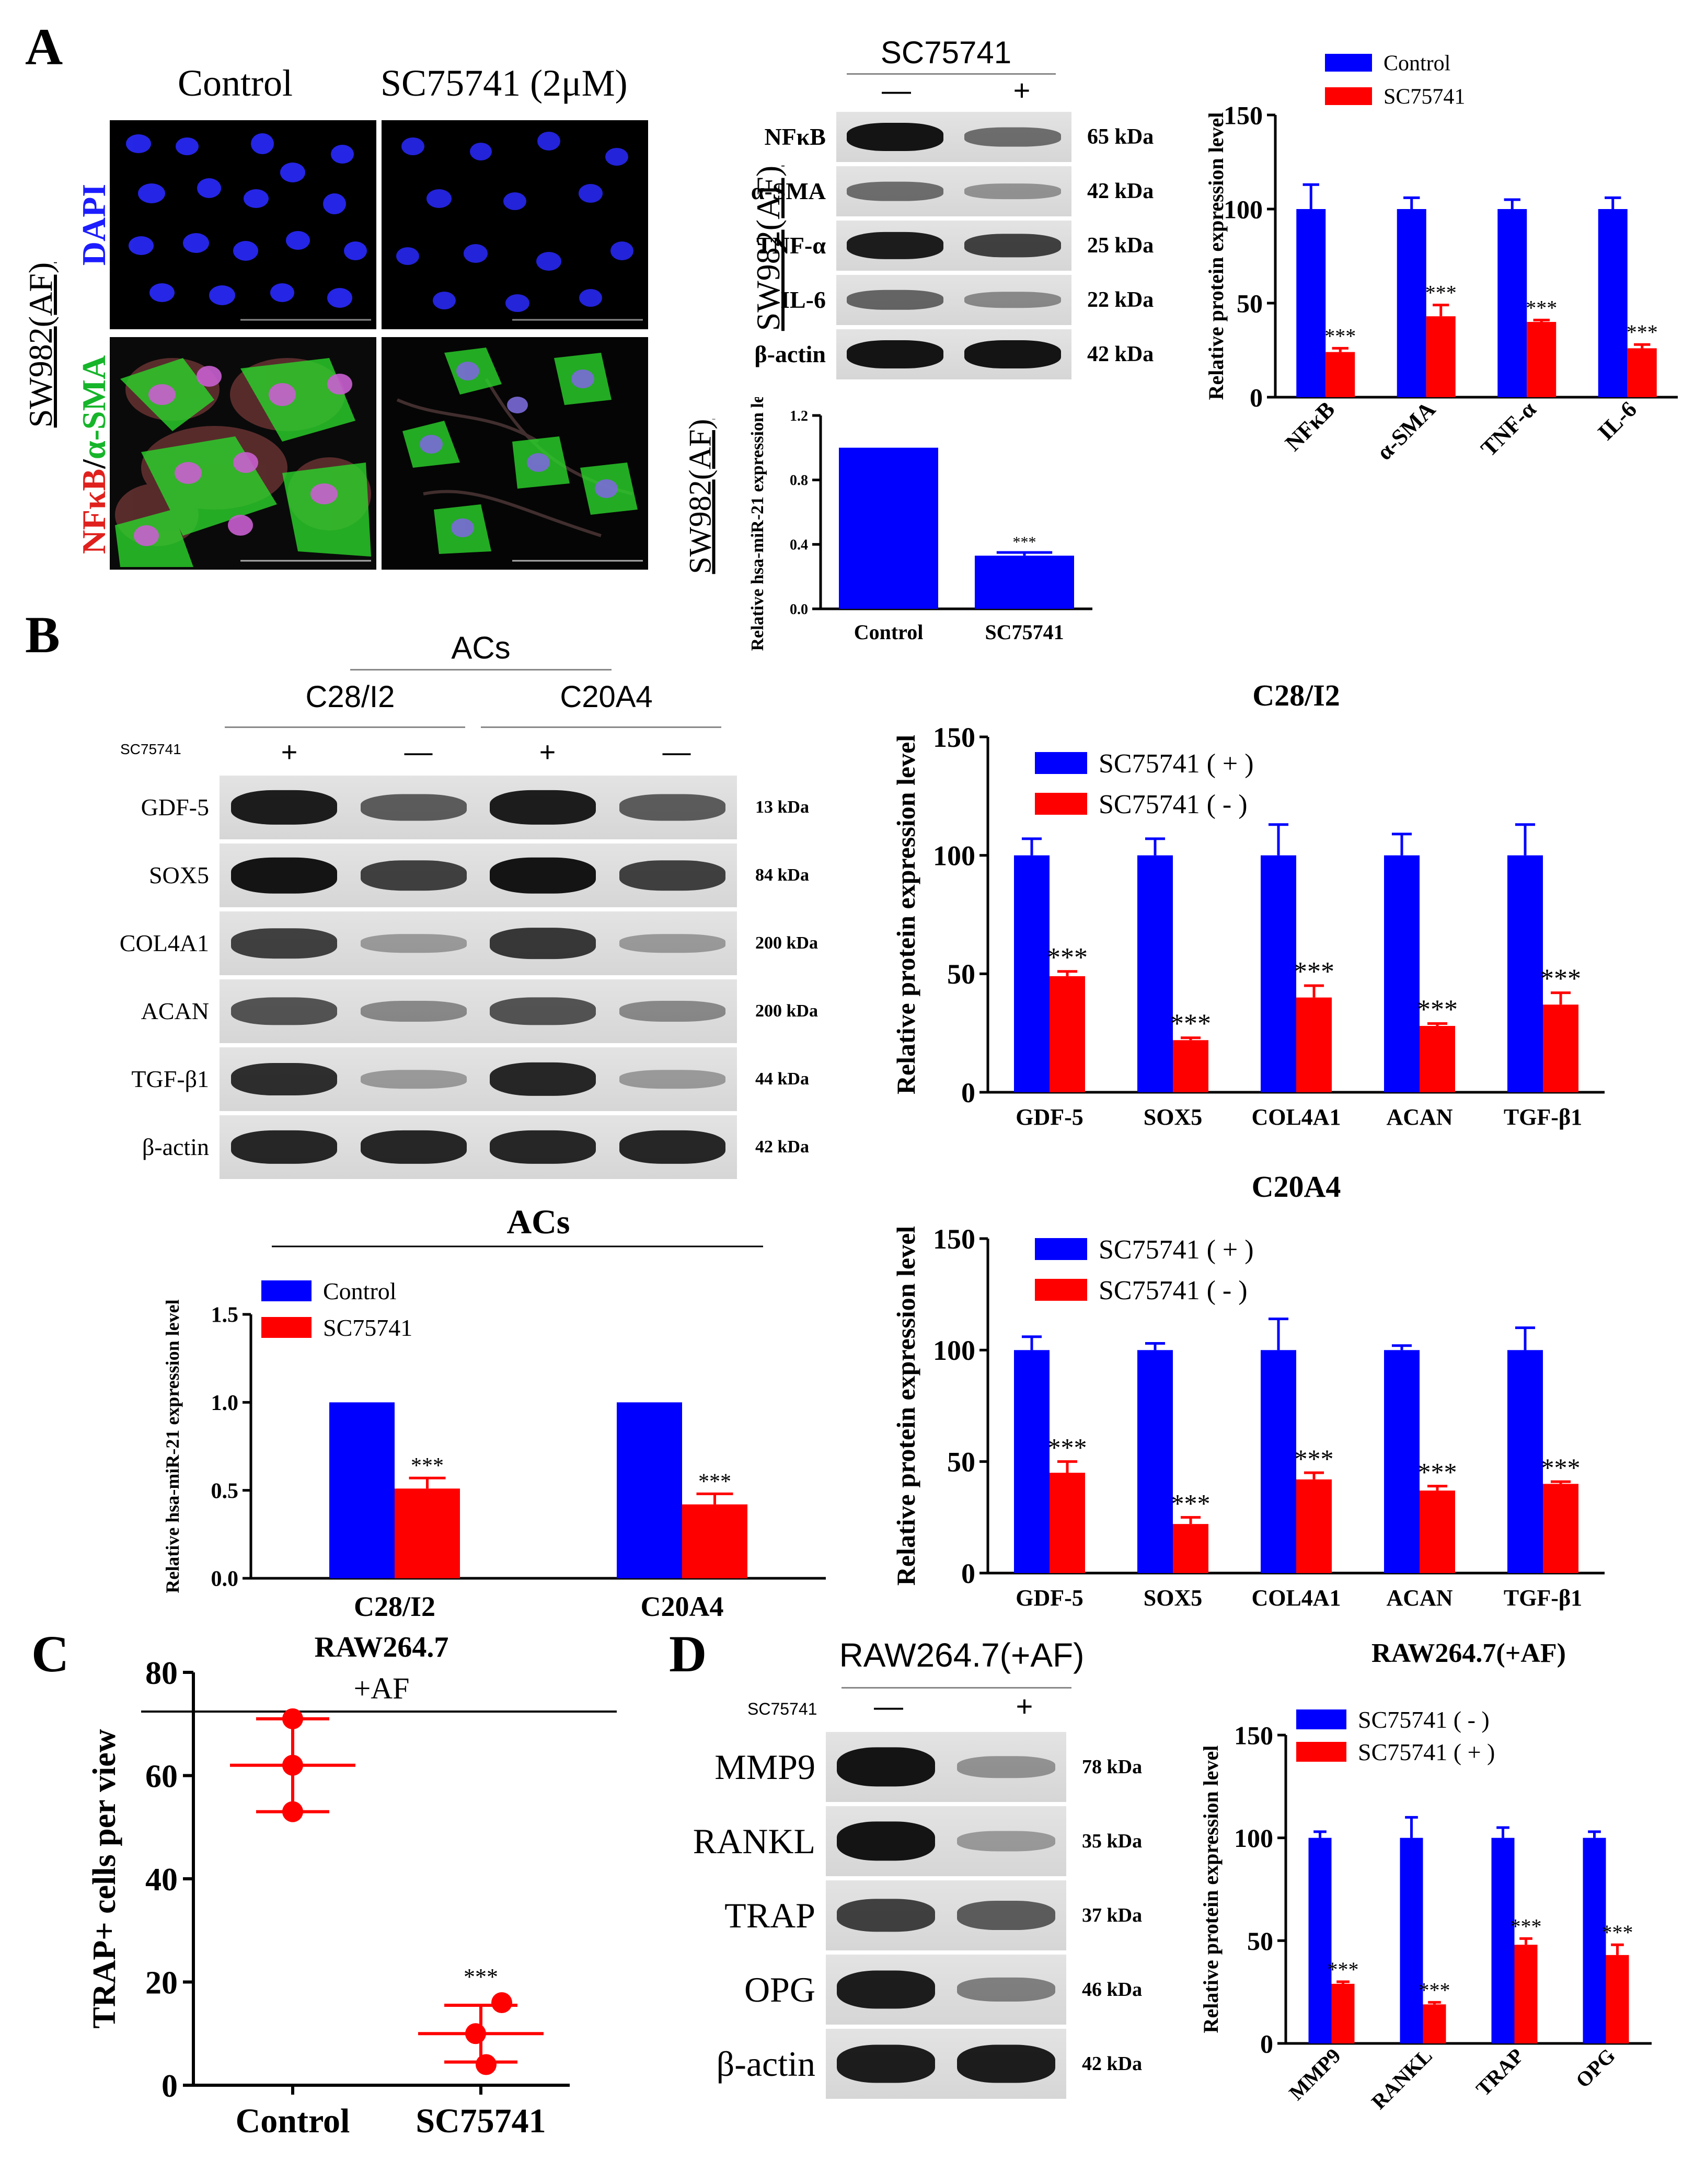  I want to click on wb-kda-label: 35 kDa, so click(1112, 1841).